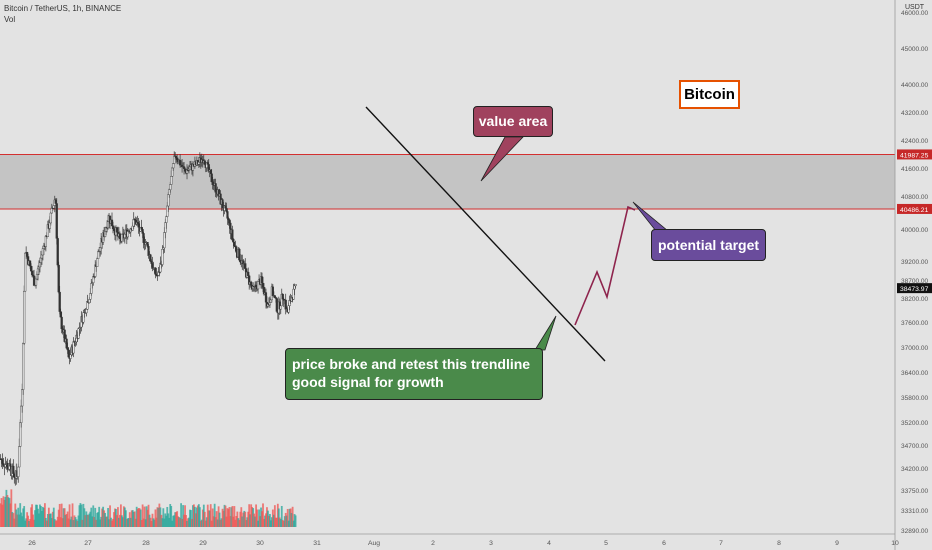 The width and height of the screenshot is (932, 550). What do you see at coordinates (914, 423) in the screenshot?
I see `price-tick-label: 35200.00` at bounding box center [914, 423].